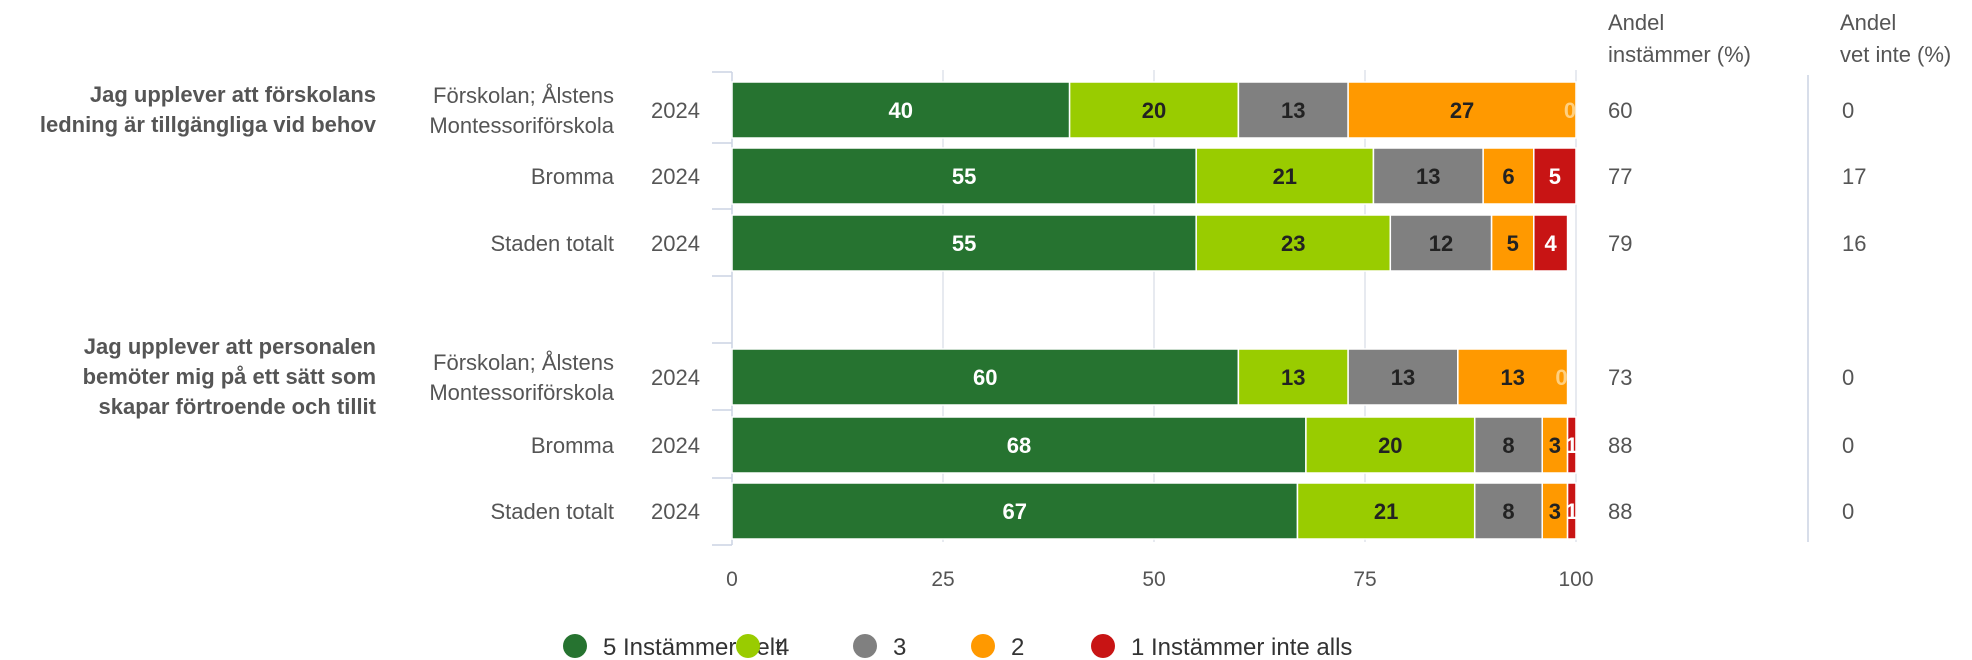  What do you see at coordinates (1854, 243) in the screenshot?
I see `dontknow-value: 16` at bounding box center [1854, 243].